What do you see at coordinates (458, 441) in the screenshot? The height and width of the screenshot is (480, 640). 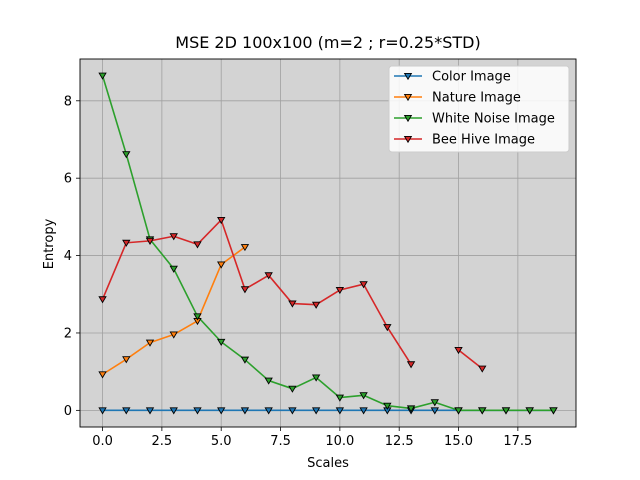 I see `x-tick-label: 15.0` at bounding box center [458, 441].